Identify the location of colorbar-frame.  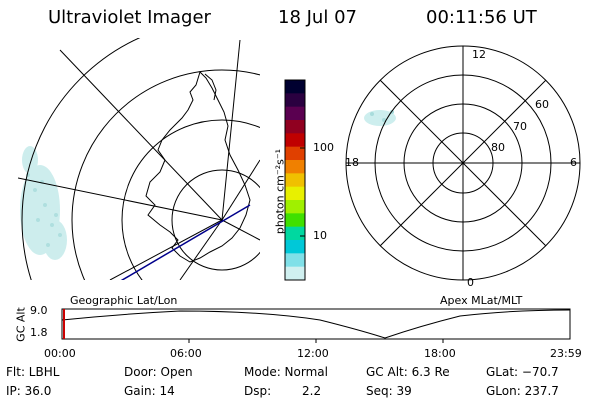
(295, 180).